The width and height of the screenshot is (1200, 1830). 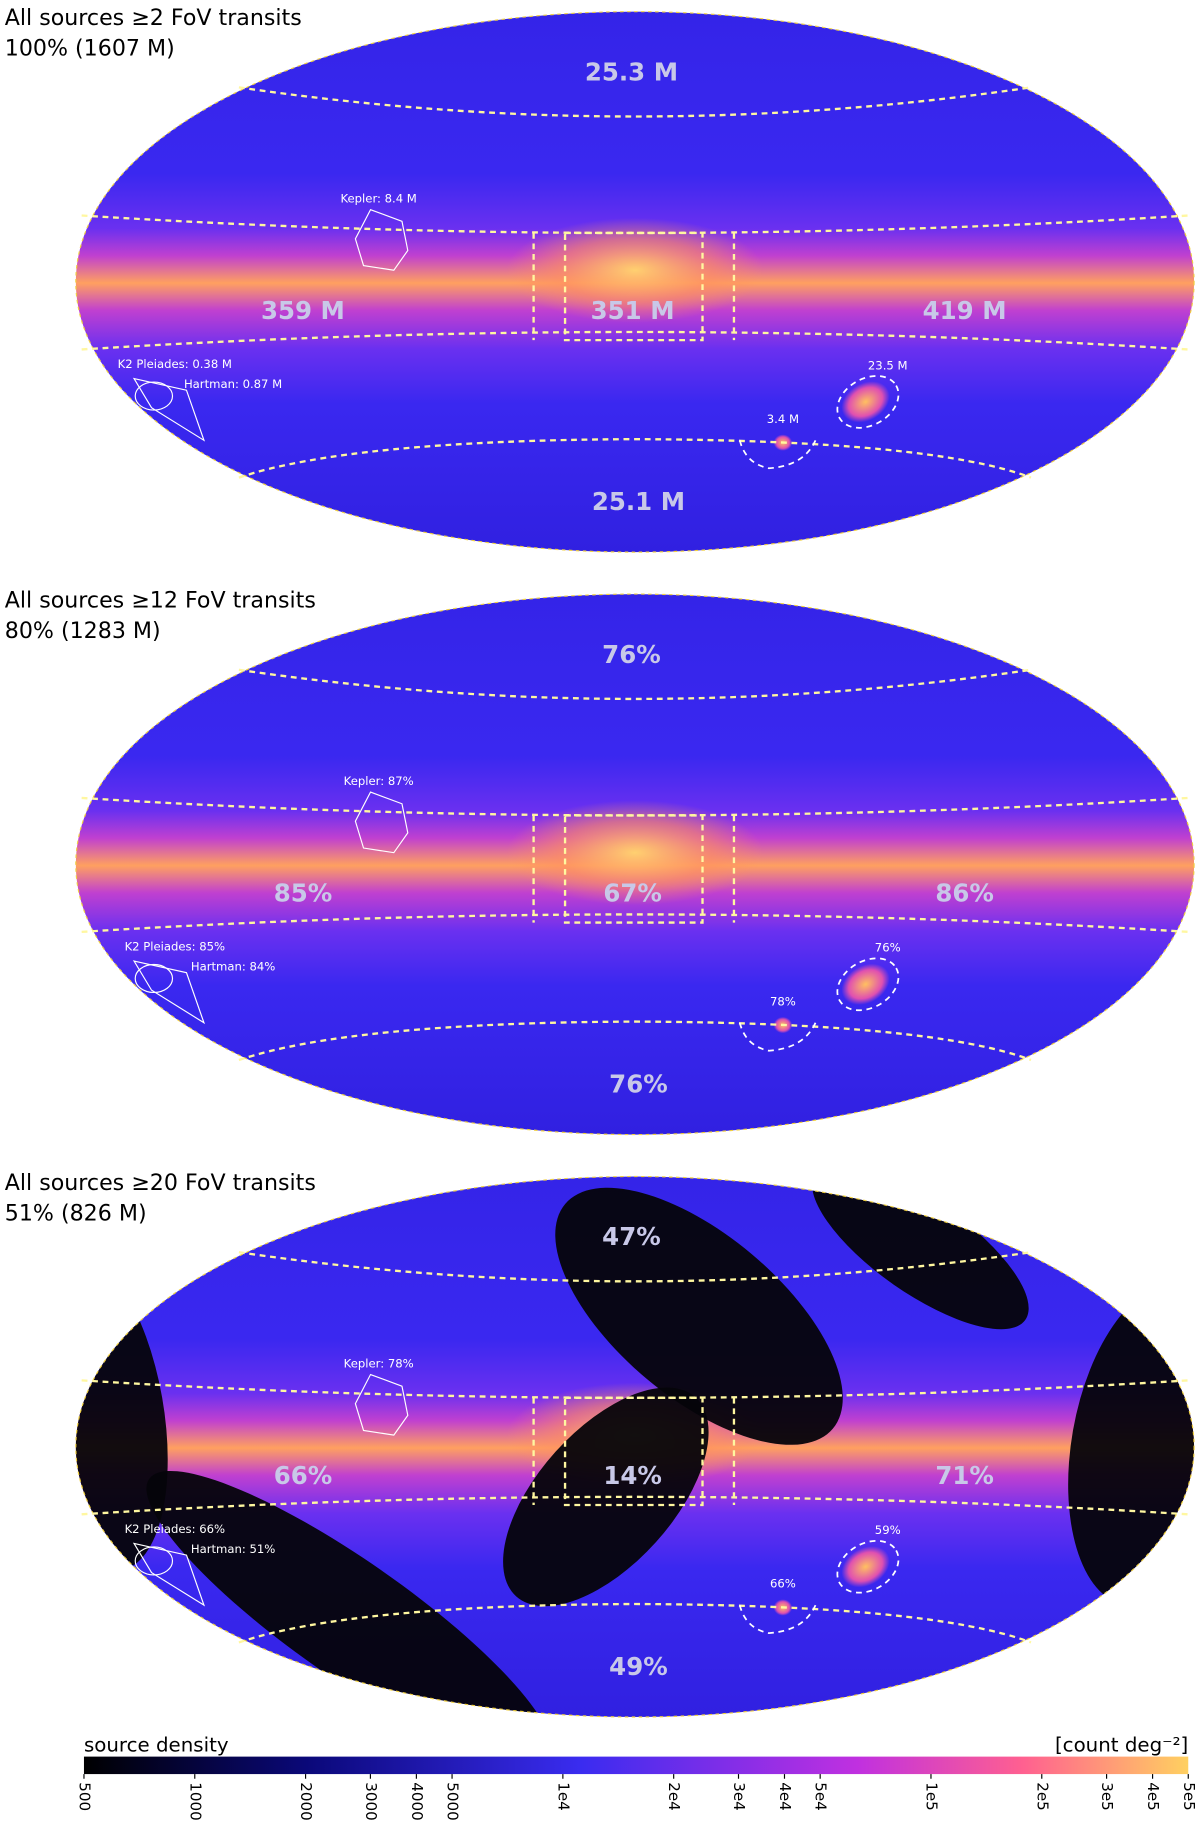 I want to click on region-label: 86%, so click(x=964, y=893).